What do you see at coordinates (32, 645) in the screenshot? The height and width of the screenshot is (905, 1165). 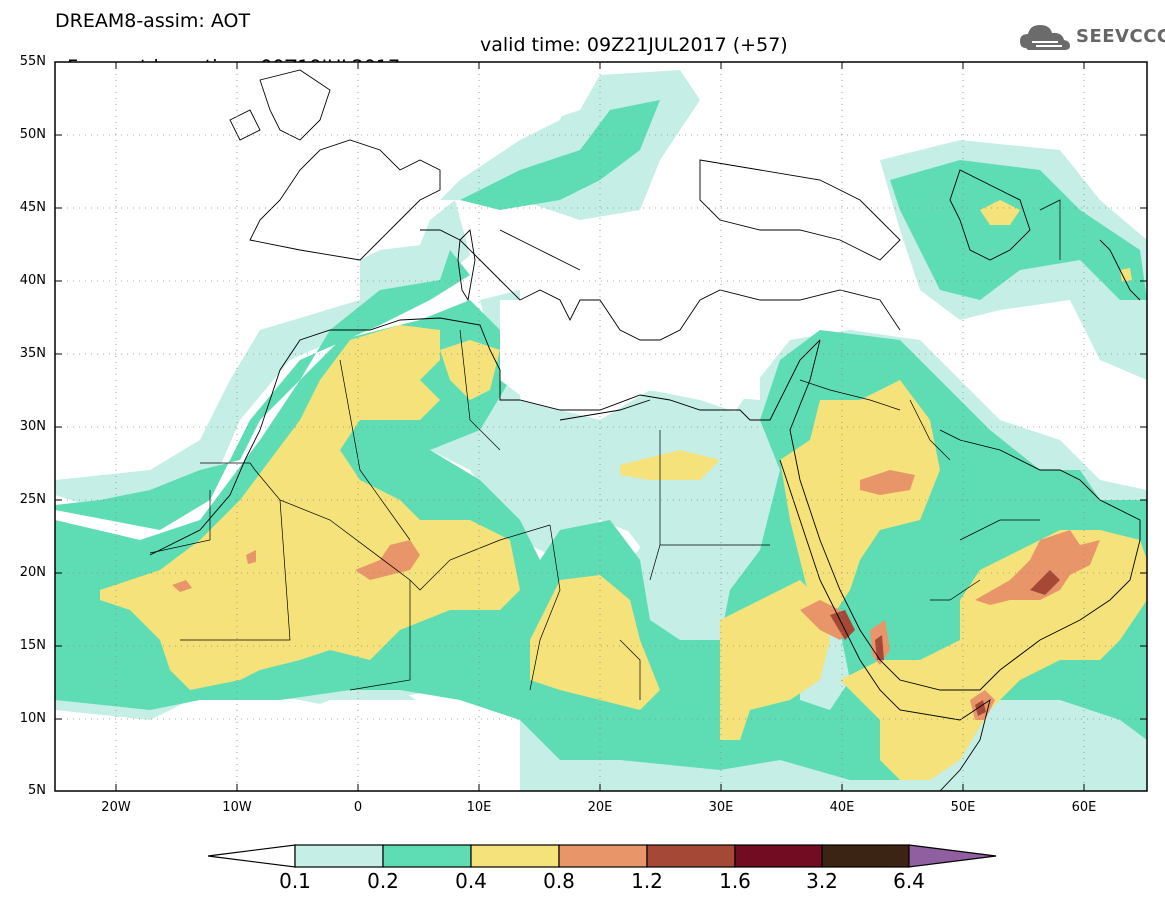 I see `lat-label-15n: 15N` at bounding box center [32, 645].